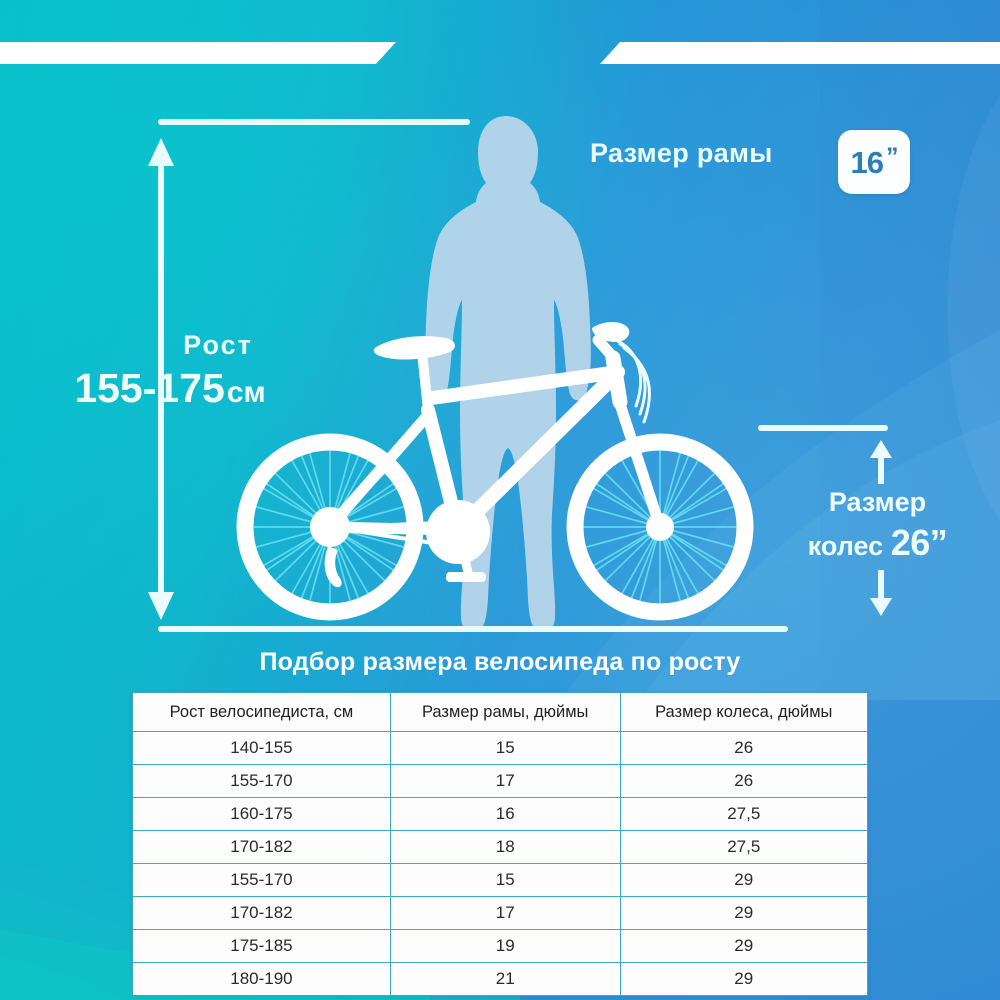 This screenshot has width=1000, height=1000. I want to click on height-top-guide, so click(314, 122).